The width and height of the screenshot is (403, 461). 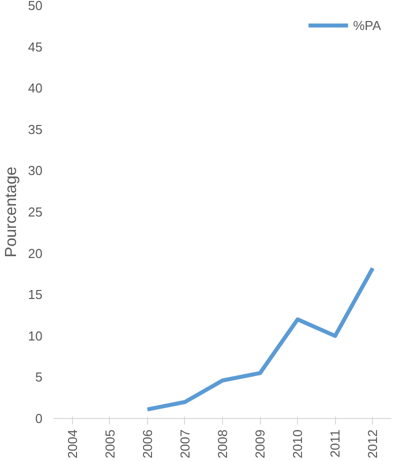 What do you see at coordinates (35, 253) in the screenshot?
I see `y-tick-label: 20` at bounding box center [35, 253].